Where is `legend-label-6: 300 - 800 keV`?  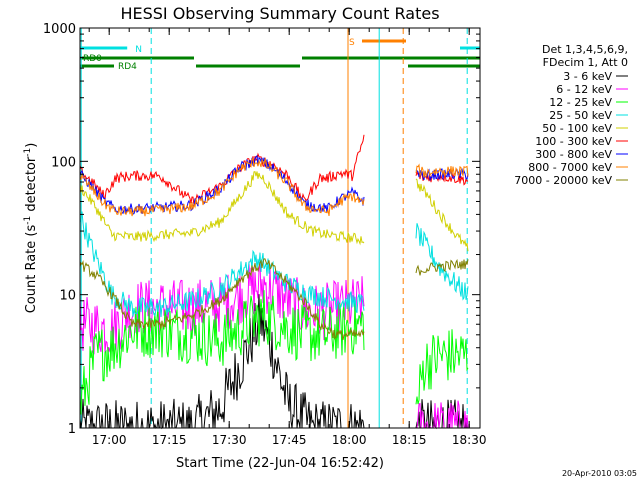
legend-label-6: 300 - 800 keV is located at coordinates (573, 154).